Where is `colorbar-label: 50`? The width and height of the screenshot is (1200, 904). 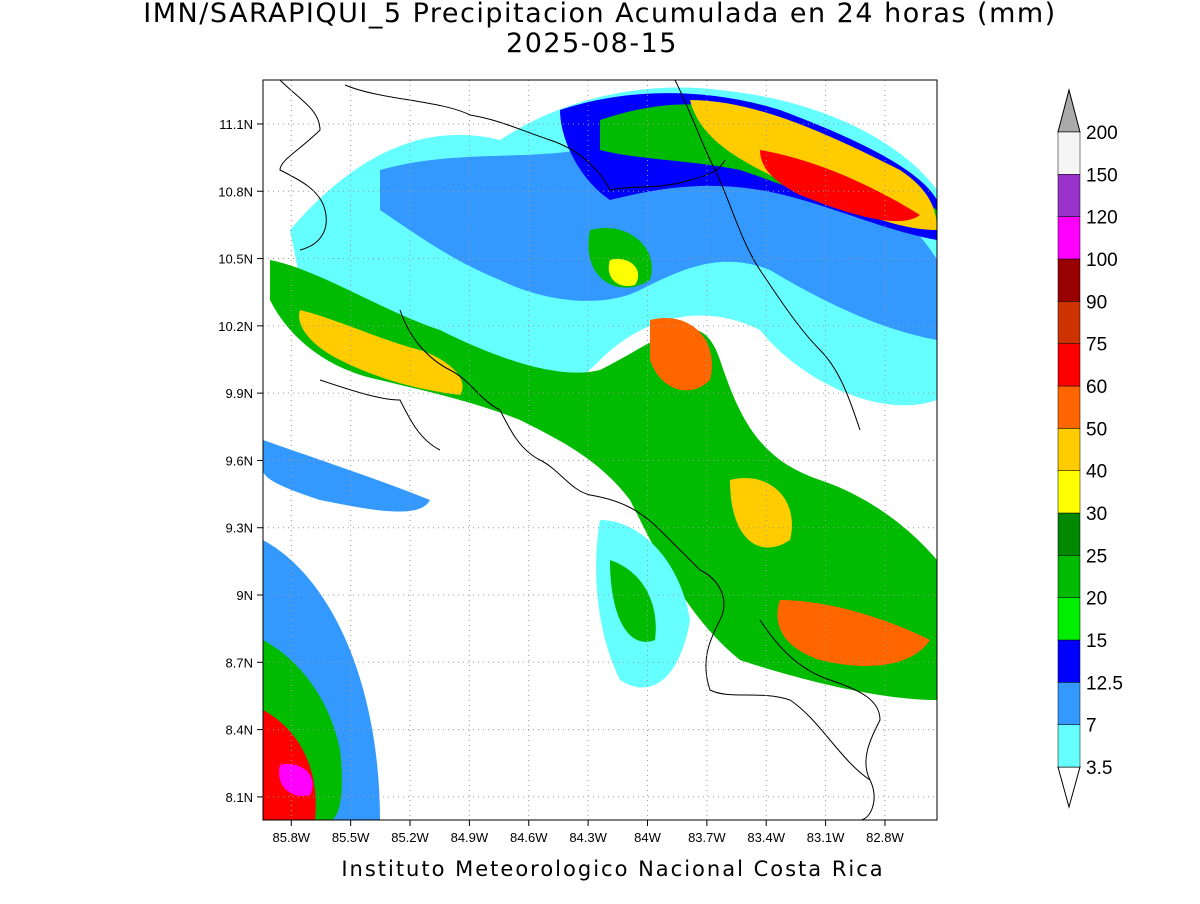
colorbar-label: 50 is located at coordinates (1096, 429).